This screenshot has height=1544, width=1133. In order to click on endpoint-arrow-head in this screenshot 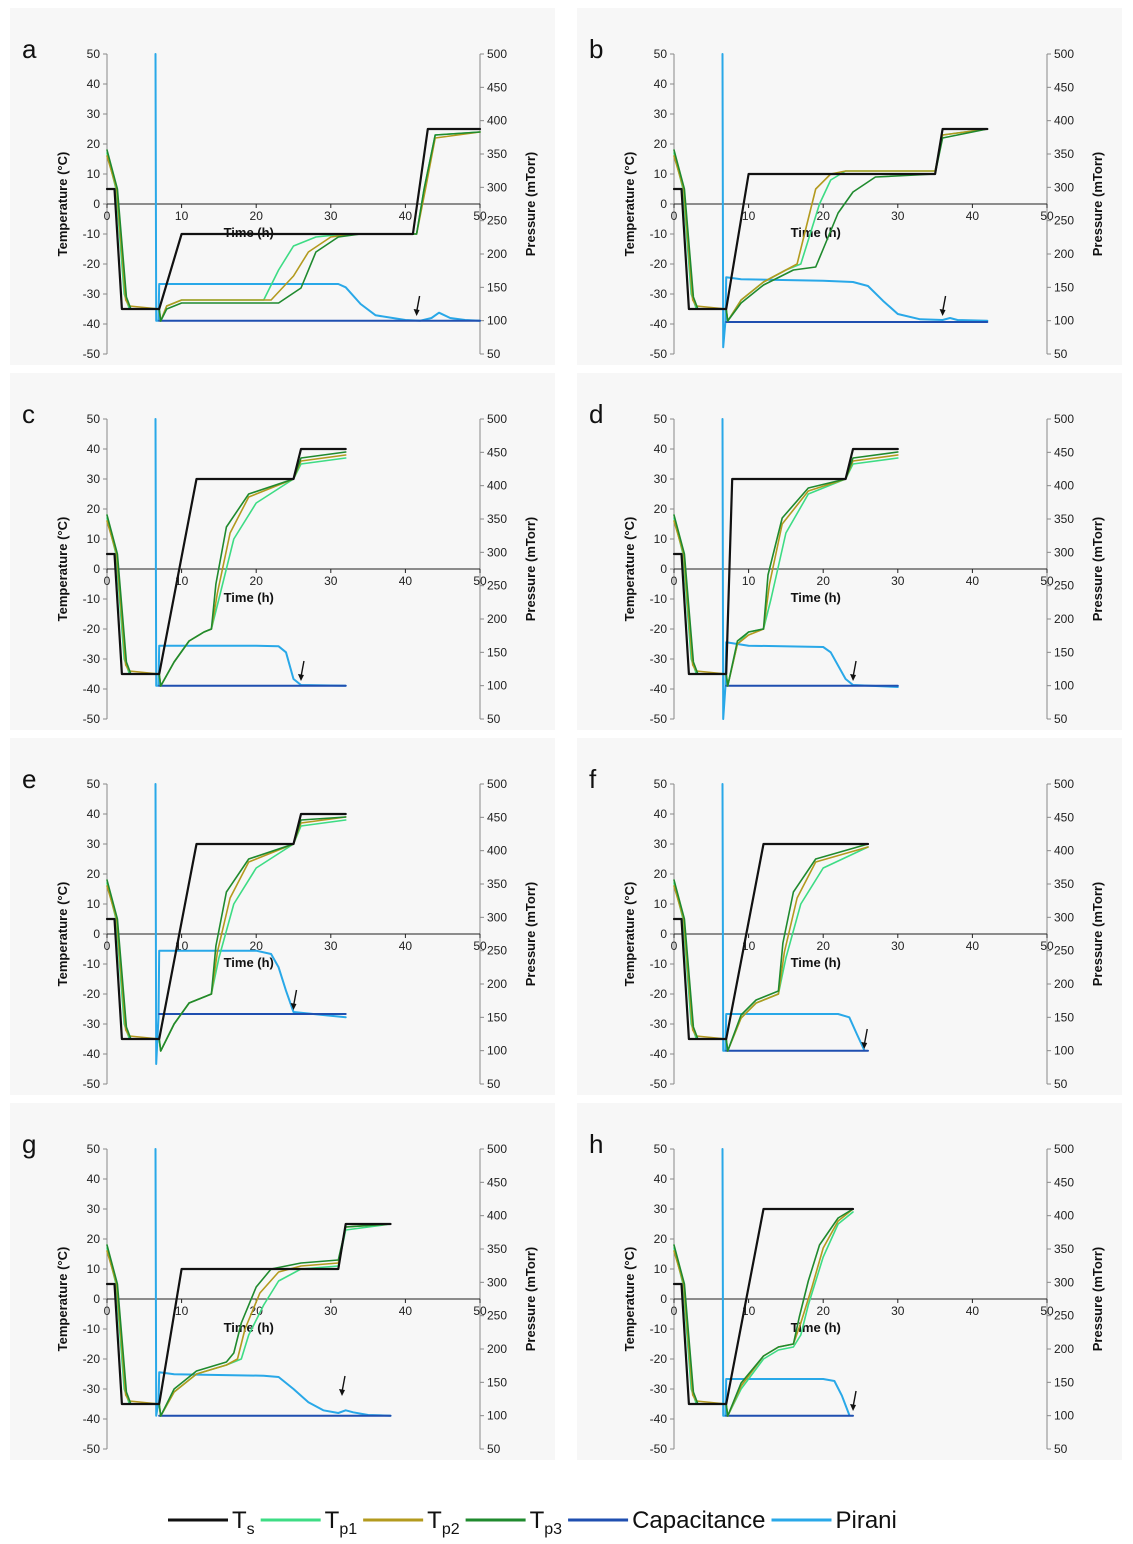, I will do `click(341, 1392)`.